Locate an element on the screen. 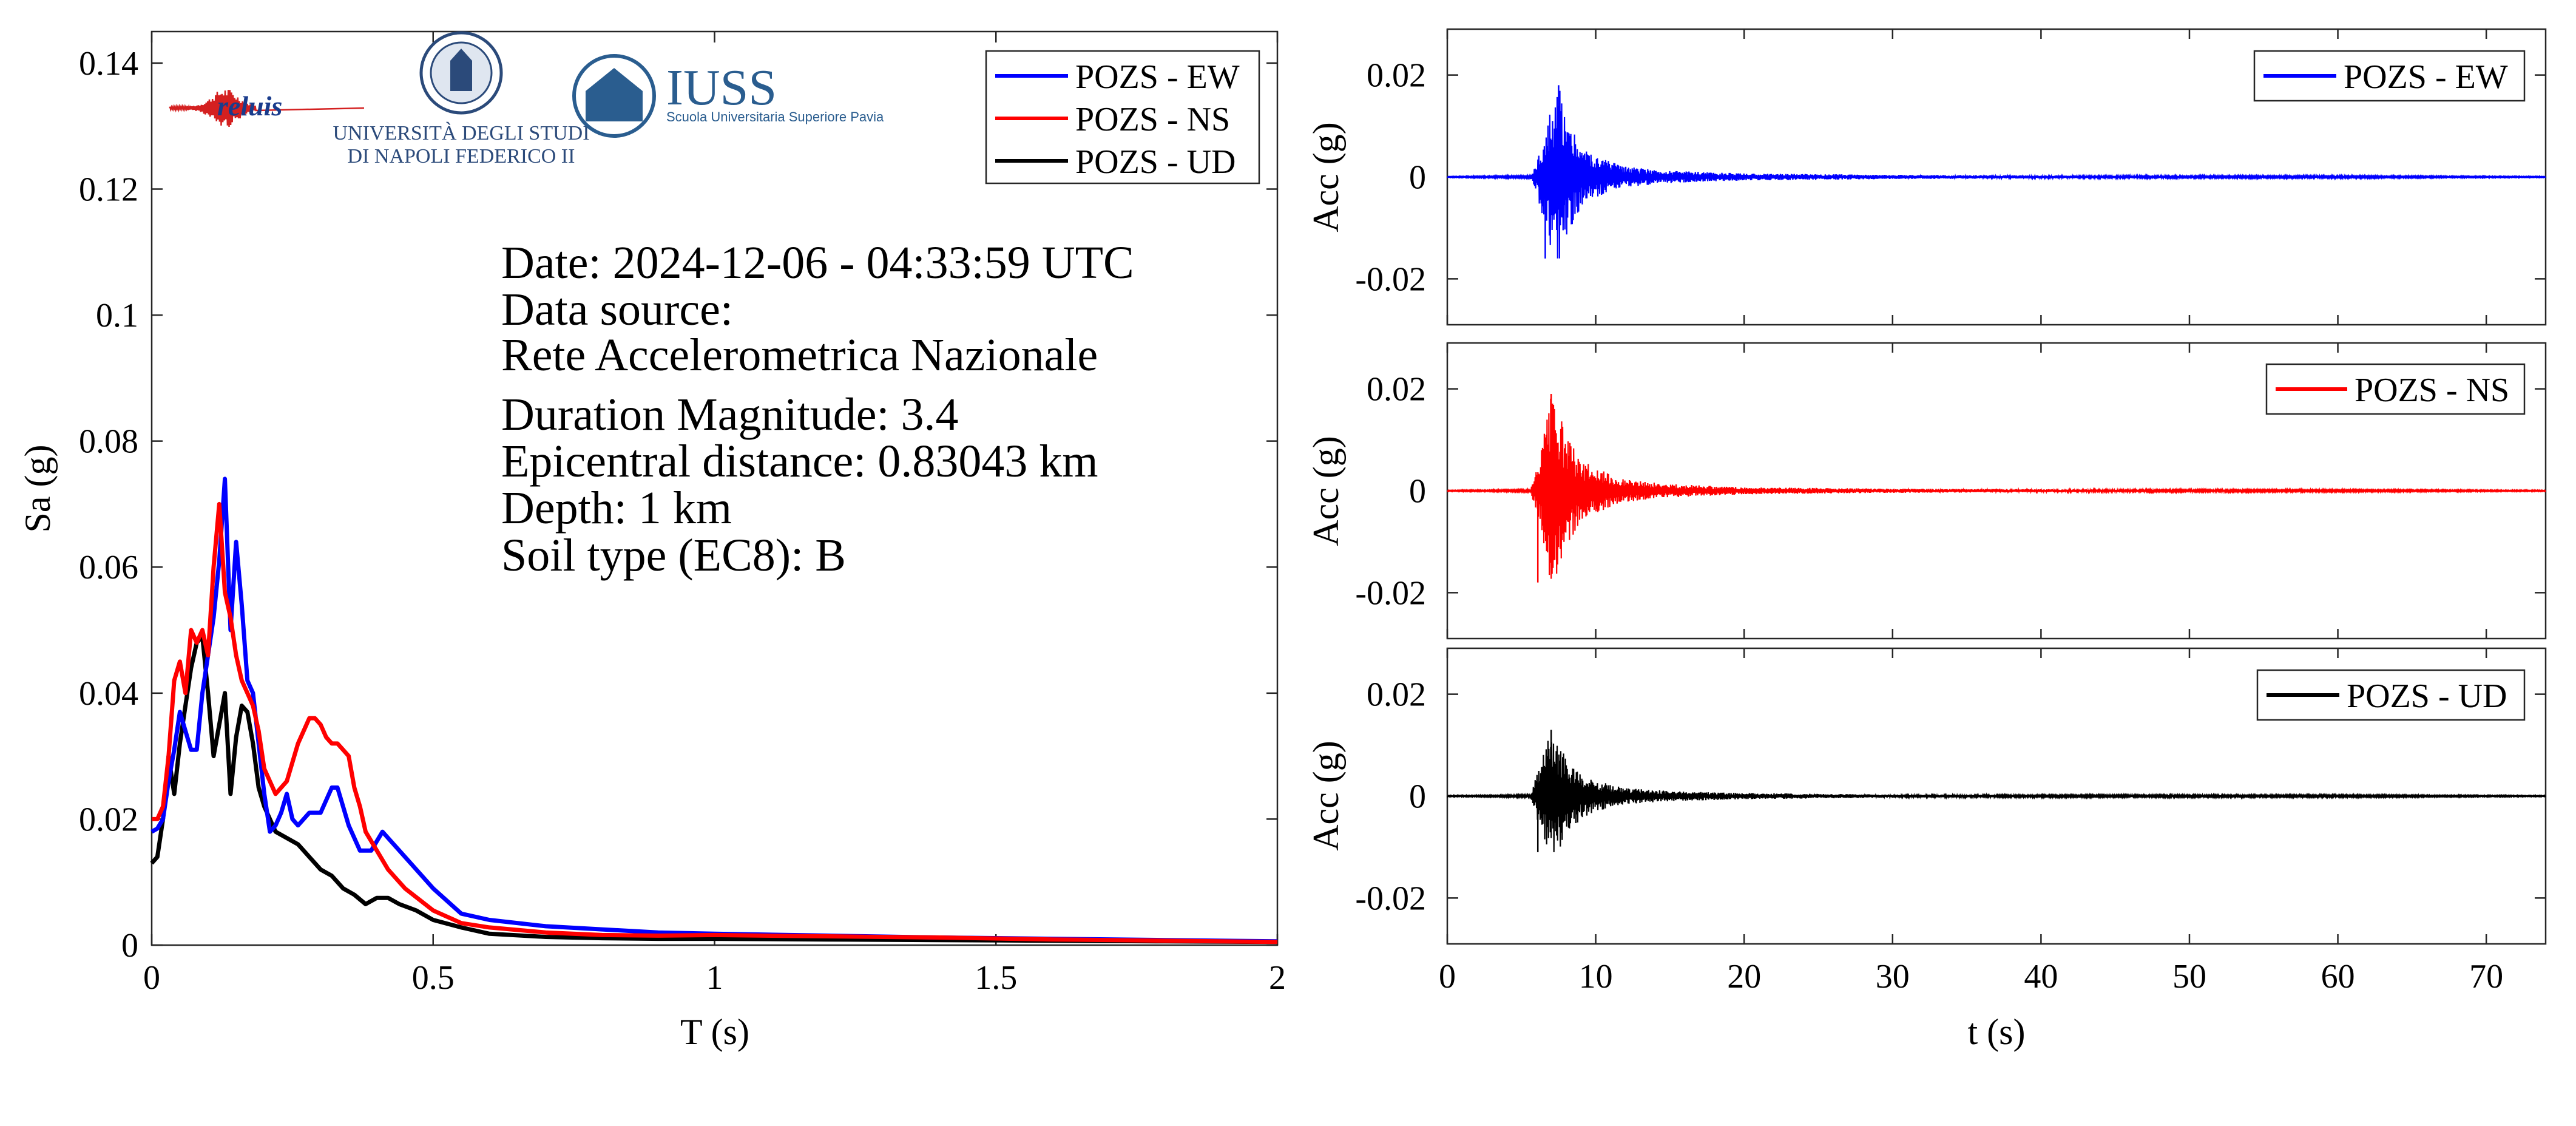 The height and width of the screenshot is (1126, 2576). event-date: Date: 2024-12-06 - 04:33:59 UTC is located at coordinates (817, 262).